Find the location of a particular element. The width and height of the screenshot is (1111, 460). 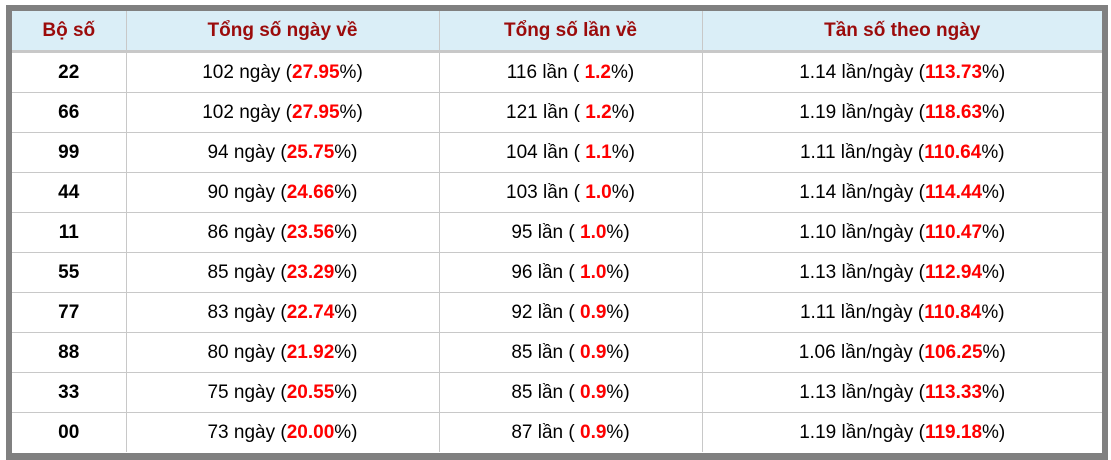

freq-value: 1.11 is located at coordinates (817, 152).